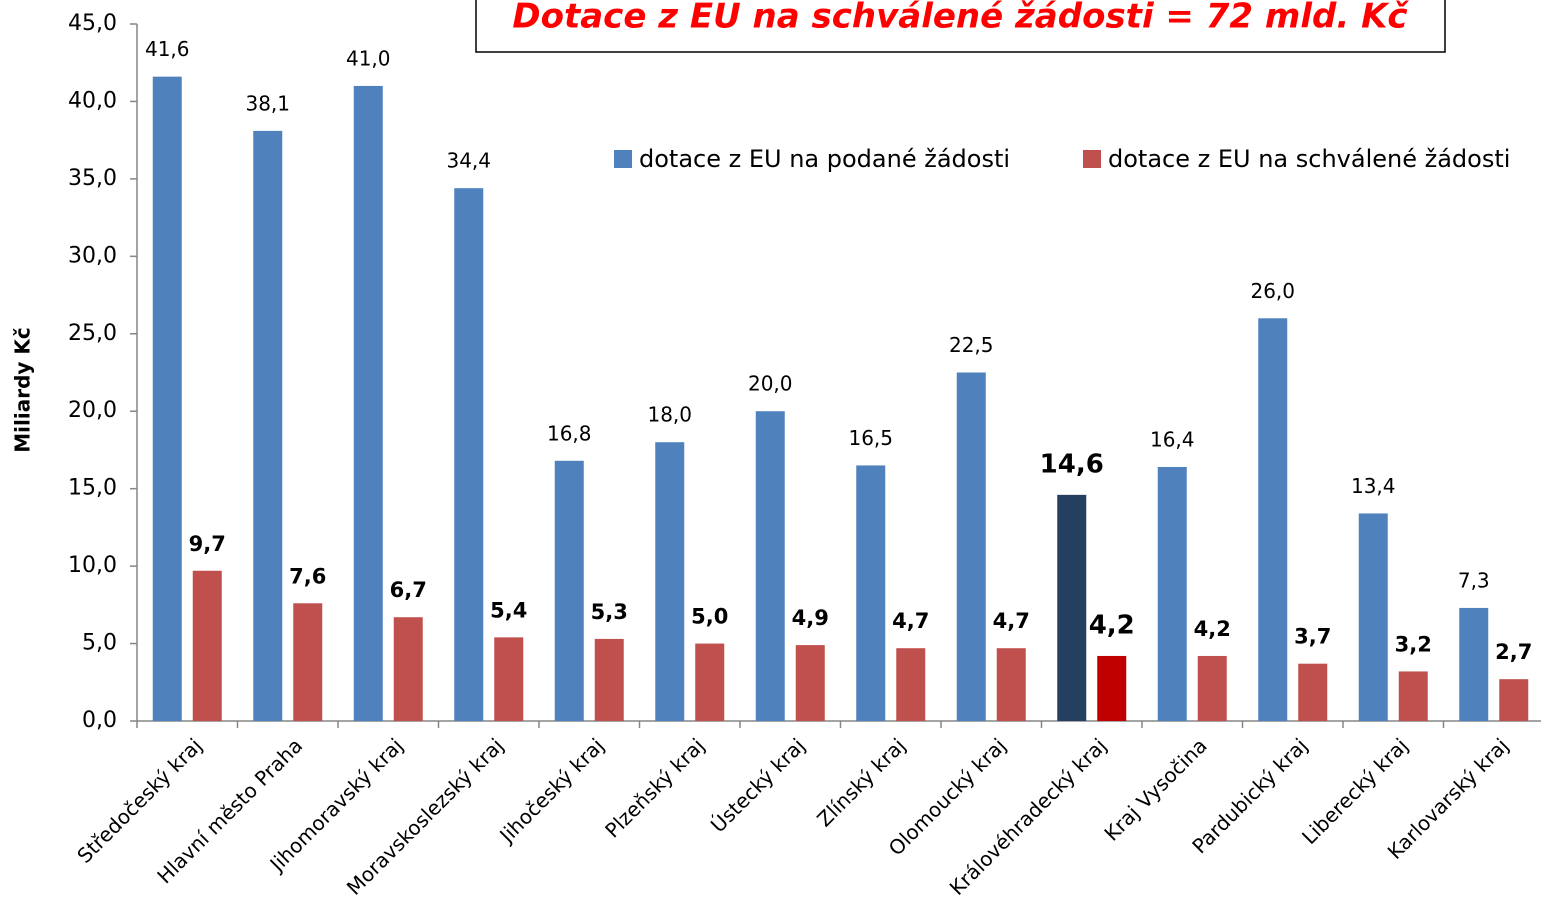 The height and width of the screenshot is (917, 1541). What do you see at coordinates (758, 785) in the screenshot?
I see `x-tick-label: Ústecký kraj` at bounding box center [758, 785].